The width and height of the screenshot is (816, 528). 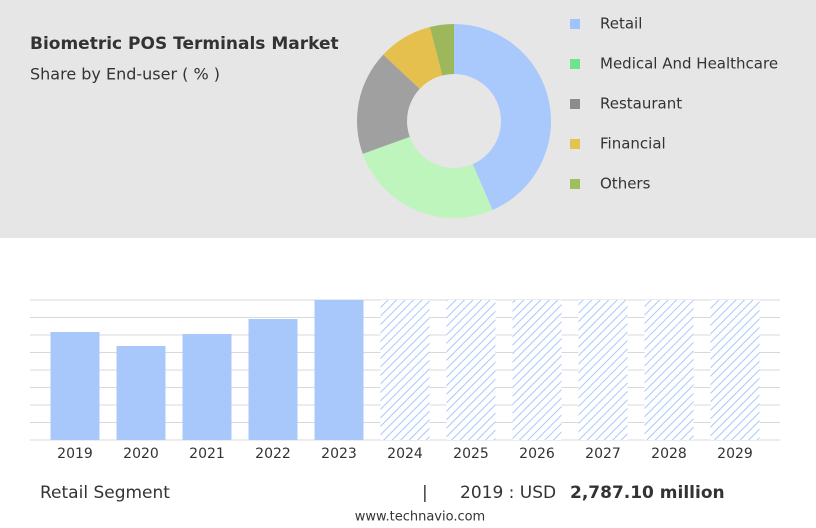 I want to click on chart-subtitle: Share by End-user ( % ), so click(x=125, y=74).